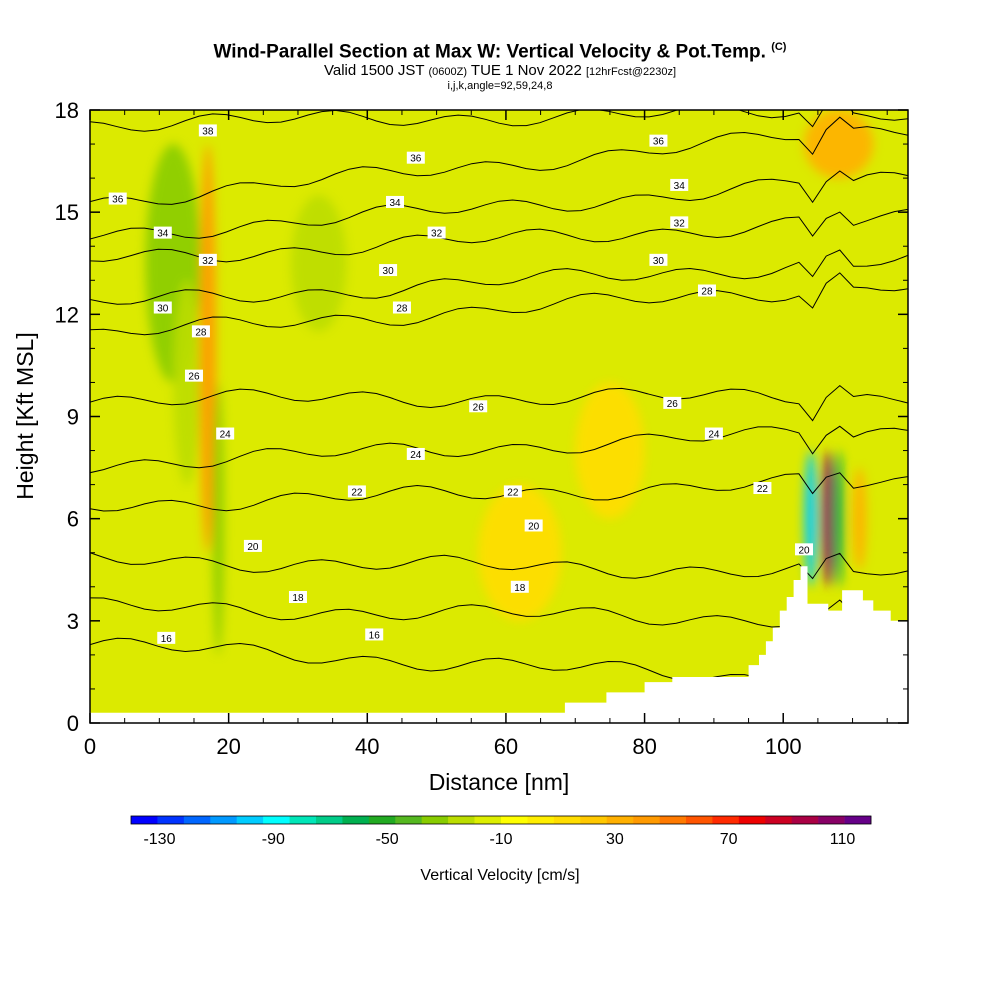  Describe the element at coordinates (67, 212) in the screenshot. I see `y-tick-label: 15` at that location.